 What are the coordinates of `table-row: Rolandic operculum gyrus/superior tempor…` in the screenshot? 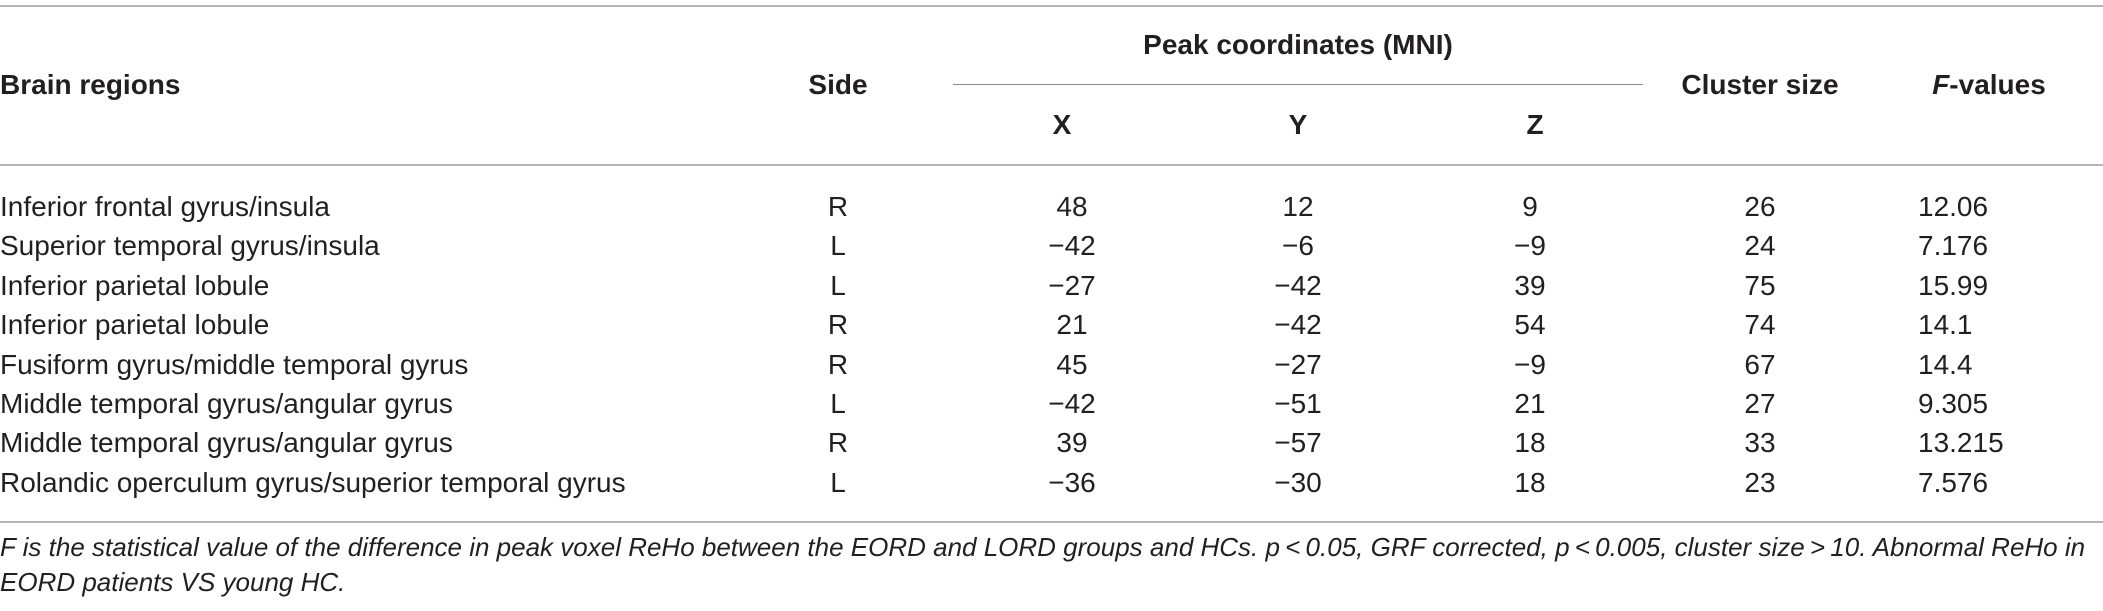 It's located at (1051, 482).